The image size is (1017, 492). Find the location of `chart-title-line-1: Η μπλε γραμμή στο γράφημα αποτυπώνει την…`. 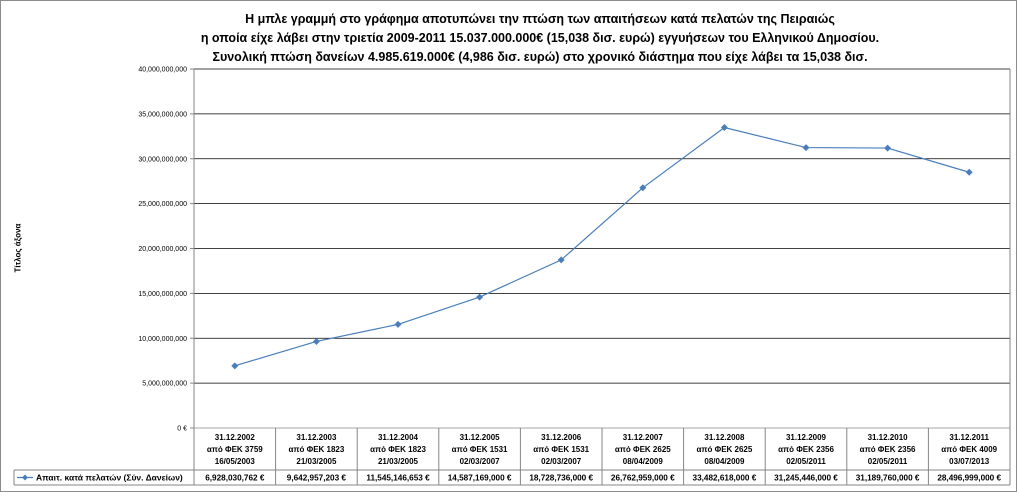

chart-title-line-1: Η μπλε γραμμή στο γράφημα αποτυπώνει την… is located at coordinates (540, 19).